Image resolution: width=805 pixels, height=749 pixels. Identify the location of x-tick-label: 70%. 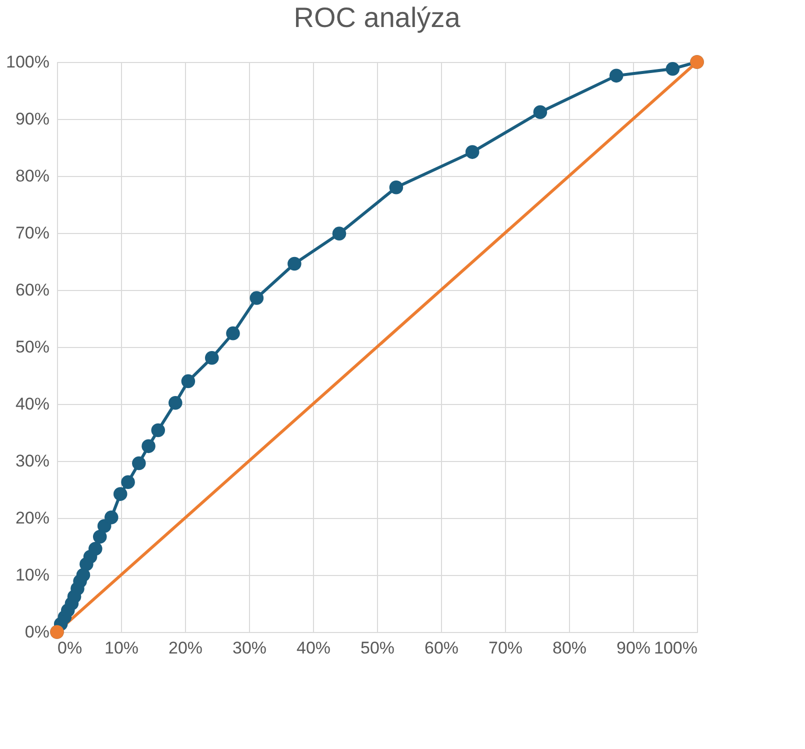
(505, 648).